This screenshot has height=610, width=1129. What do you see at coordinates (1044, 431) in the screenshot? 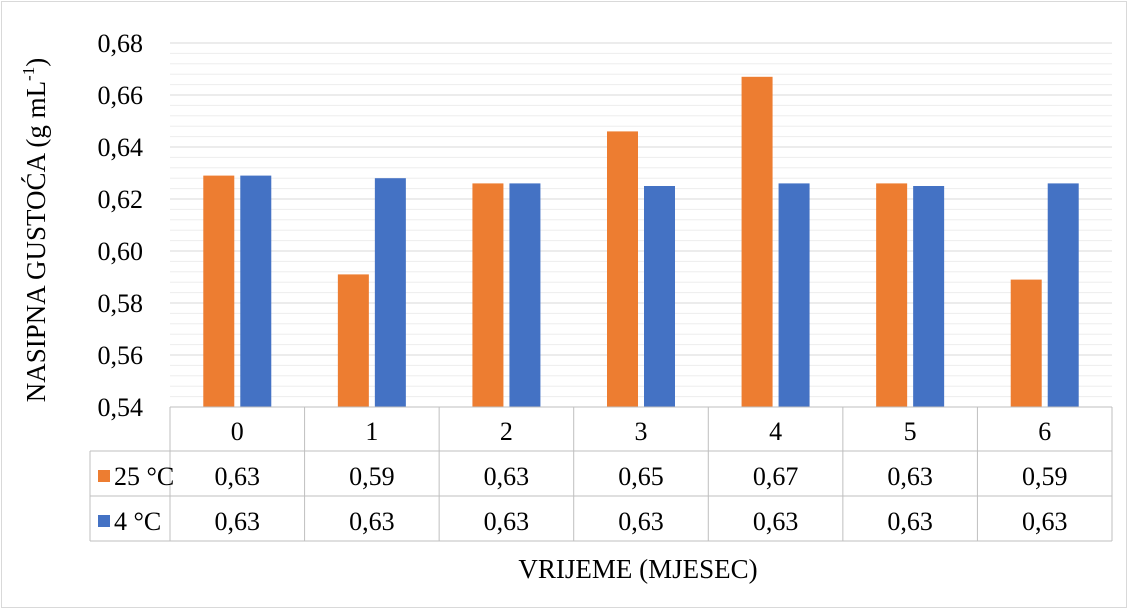
I see `x-category-label: 6` at bounding box center [1044, 431].